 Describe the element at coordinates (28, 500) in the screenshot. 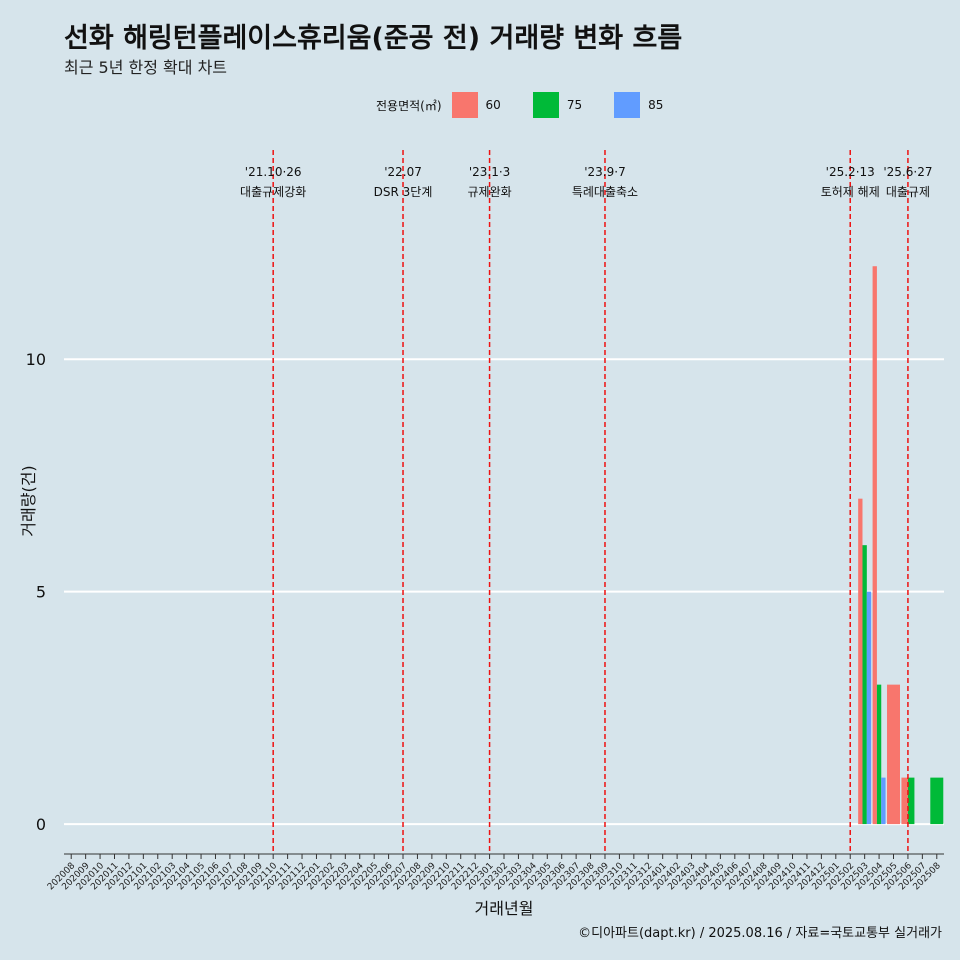

I see `y-axis-title: 거래량(건)` at that location.